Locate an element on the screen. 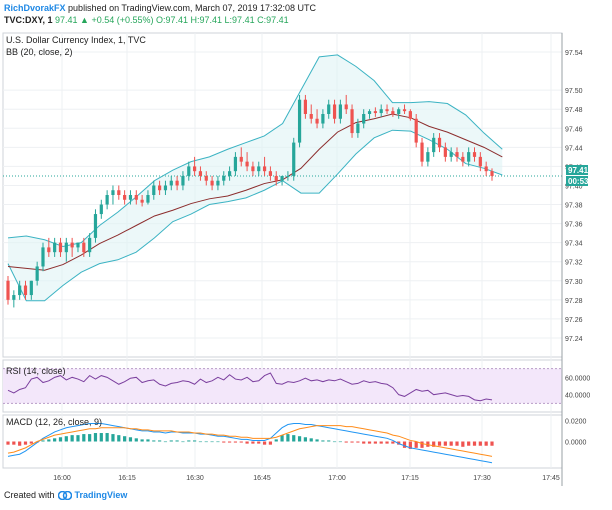 This screenshot has height=510, width=612. y-tick-label: 97.38 is located at coordinates (574, 206).